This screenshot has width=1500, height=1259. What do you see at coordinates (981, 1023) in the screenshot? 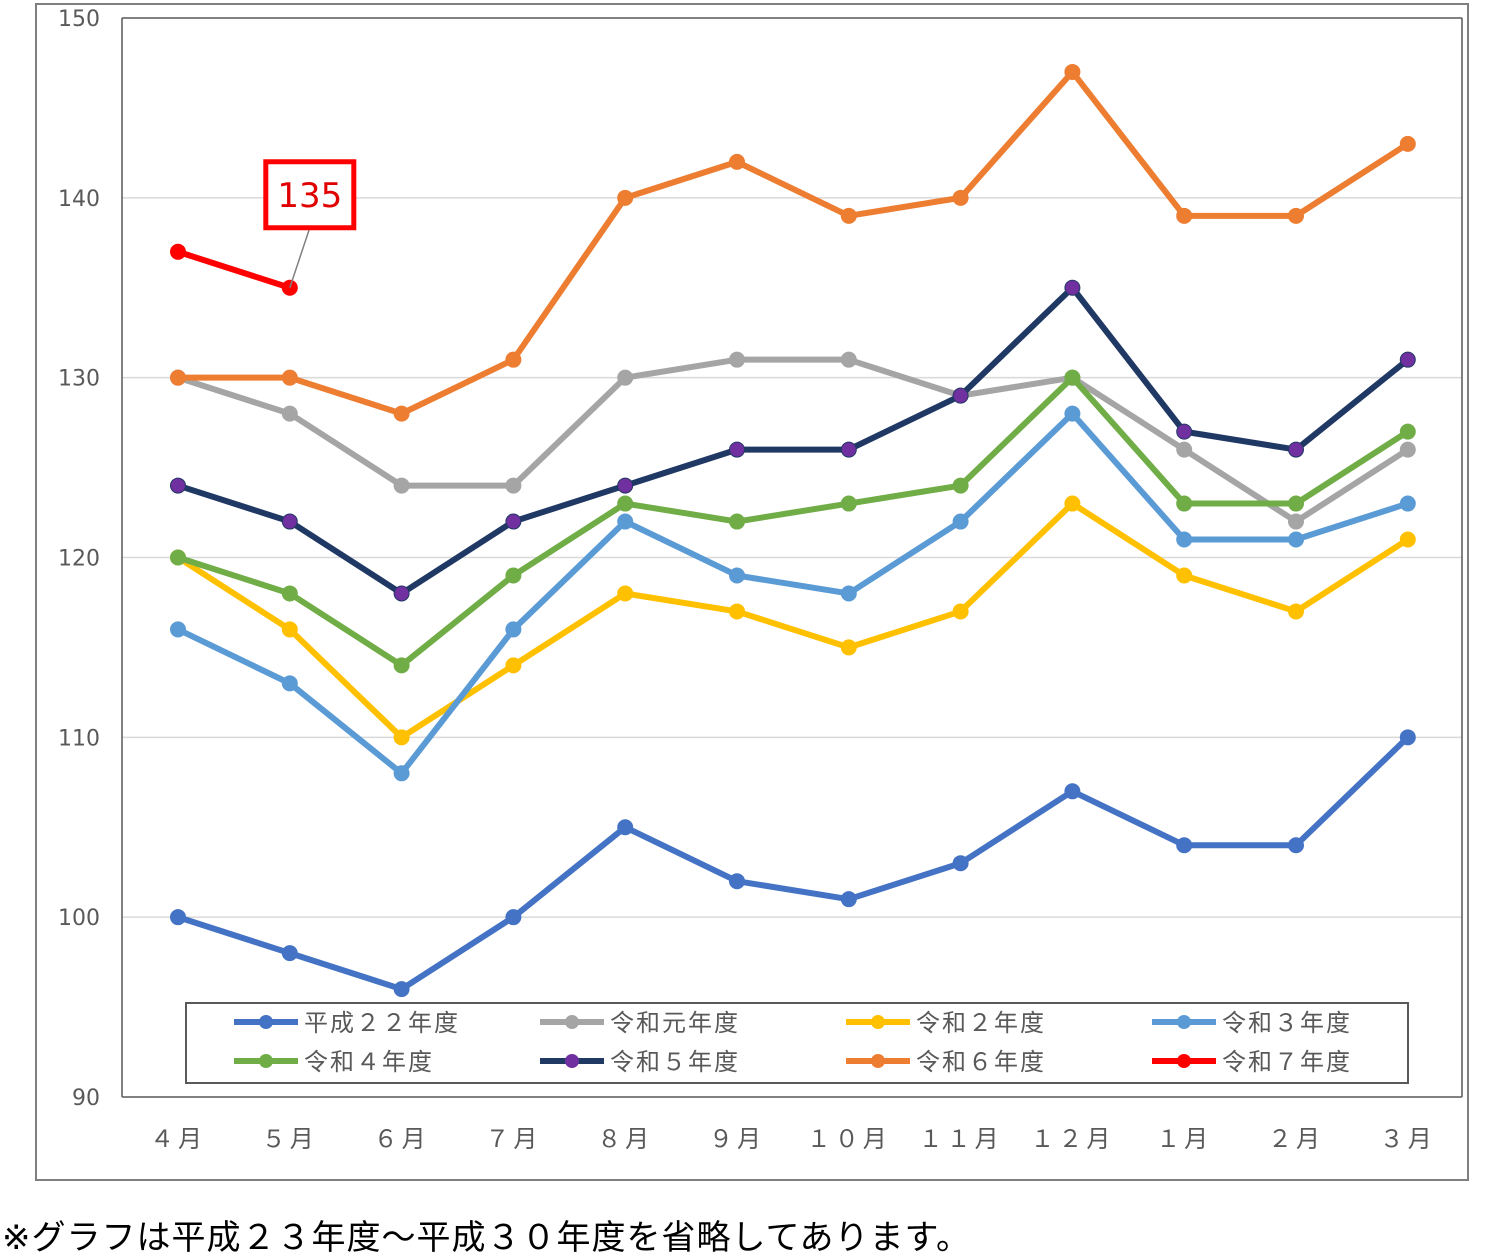
I see `legend-label: 令和２年度` at bounding box center [981, 1023].